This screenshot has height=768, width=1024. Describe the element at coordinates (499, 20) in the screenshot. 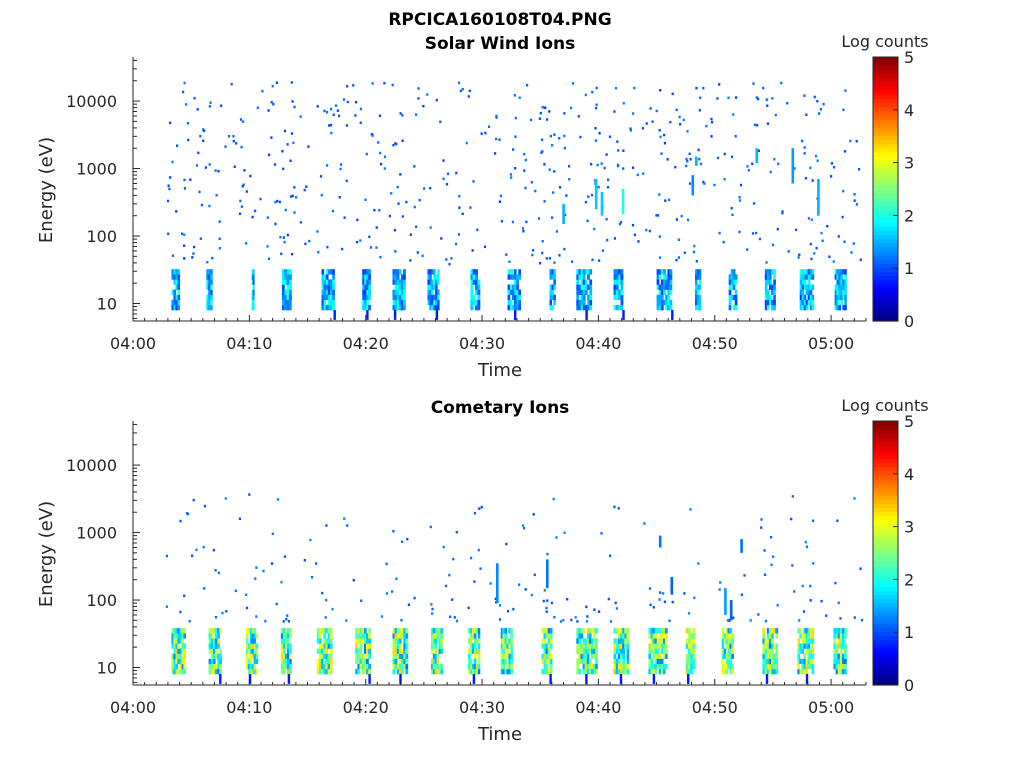

I see `figure-title: RPCICA160108T04.PNG` at that location.